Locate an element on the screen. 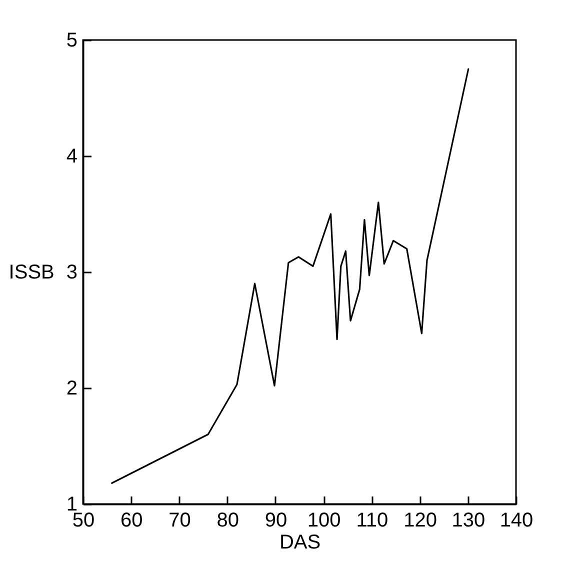 This screenshot has height=573, width=565. x-tick-label: 140 is located at coordinates (517, 521).